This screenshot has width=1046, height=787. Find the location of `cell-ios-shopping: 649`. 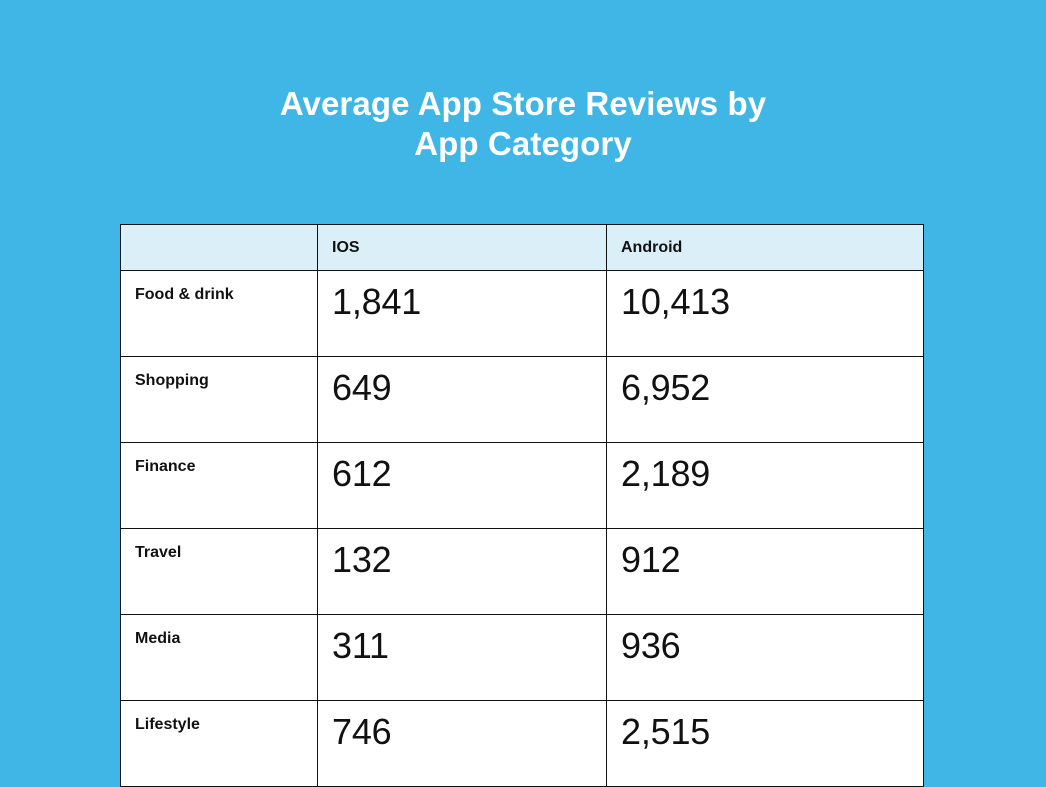

cell-ios-shopping: 649 is located at coordinates (462, 399).